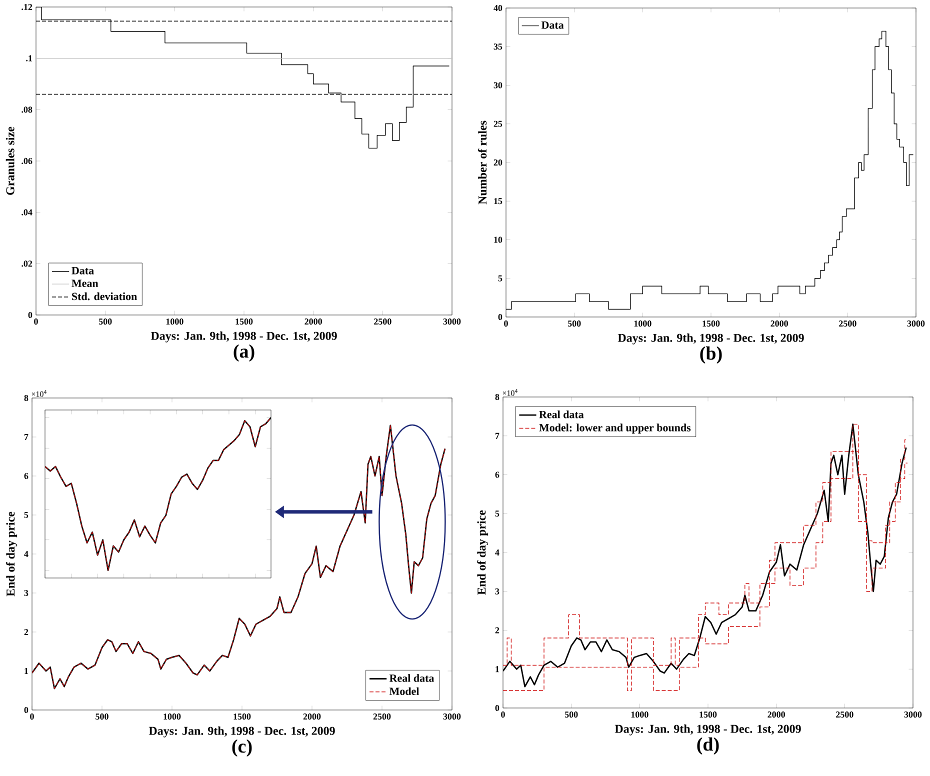 This screenshot has width=930, height=776. Describe the element at coordinates (404, 691) in the screenshot. I see `legend-label: Model` at that location.